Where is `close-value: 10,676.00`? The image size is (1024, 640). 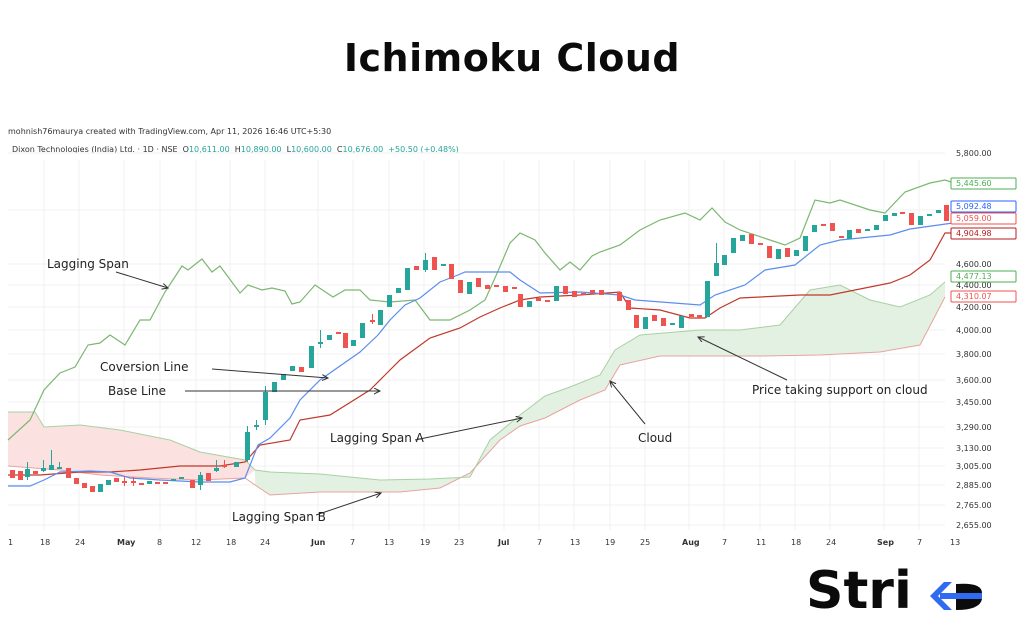 close-value: 10,676.00 is located at coordinates (363, 149).